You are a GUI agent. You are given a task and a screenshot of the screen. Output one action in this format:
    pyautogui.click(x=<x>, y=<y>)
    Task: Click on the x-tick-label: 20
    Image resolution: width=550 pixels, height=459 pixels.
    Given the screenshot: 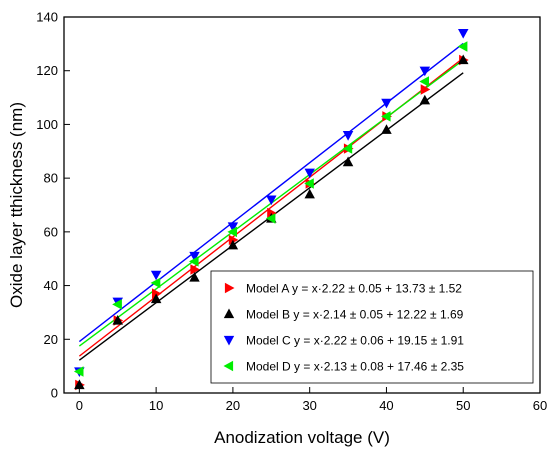 What is the action you would take?
    pyautogui.click(x=233, y=405)
    